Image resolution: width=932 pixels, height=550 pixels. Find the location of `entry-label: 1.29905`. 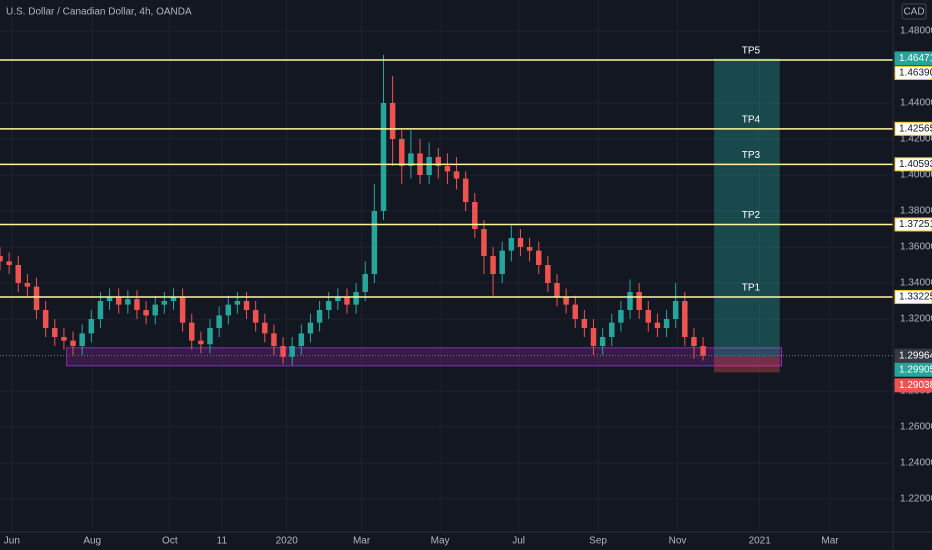

entry-label: 1.29905 is located at coordinates (915, 369).